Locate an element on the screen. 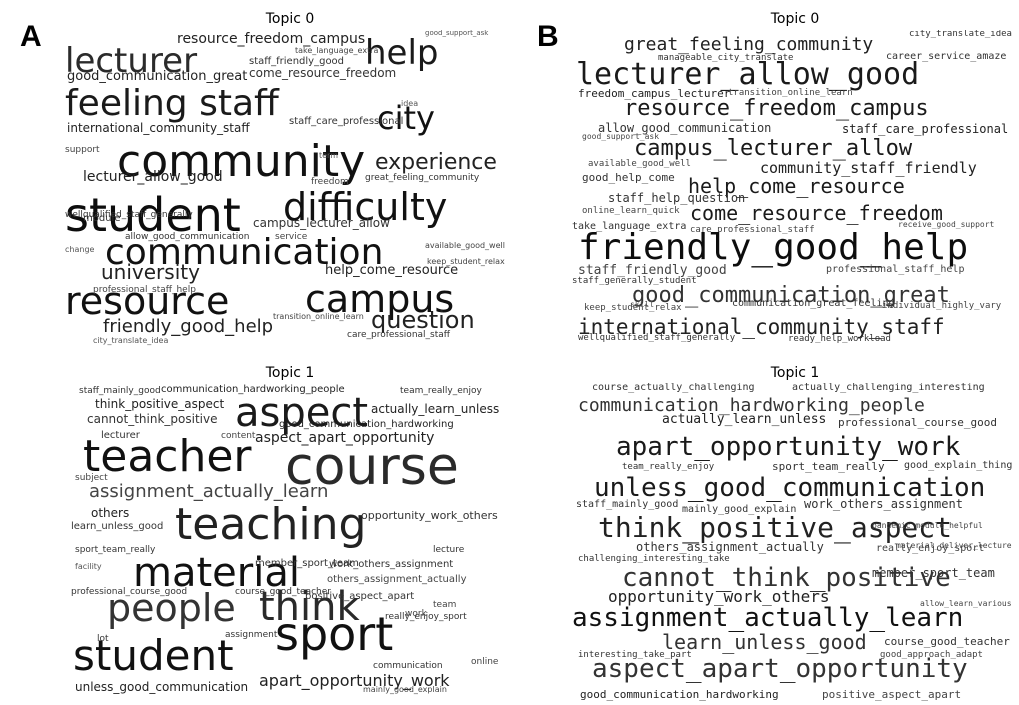 The image size is (1019, 705). word-a1-6: cannot_think_positive is located at coordinates (152, 419).